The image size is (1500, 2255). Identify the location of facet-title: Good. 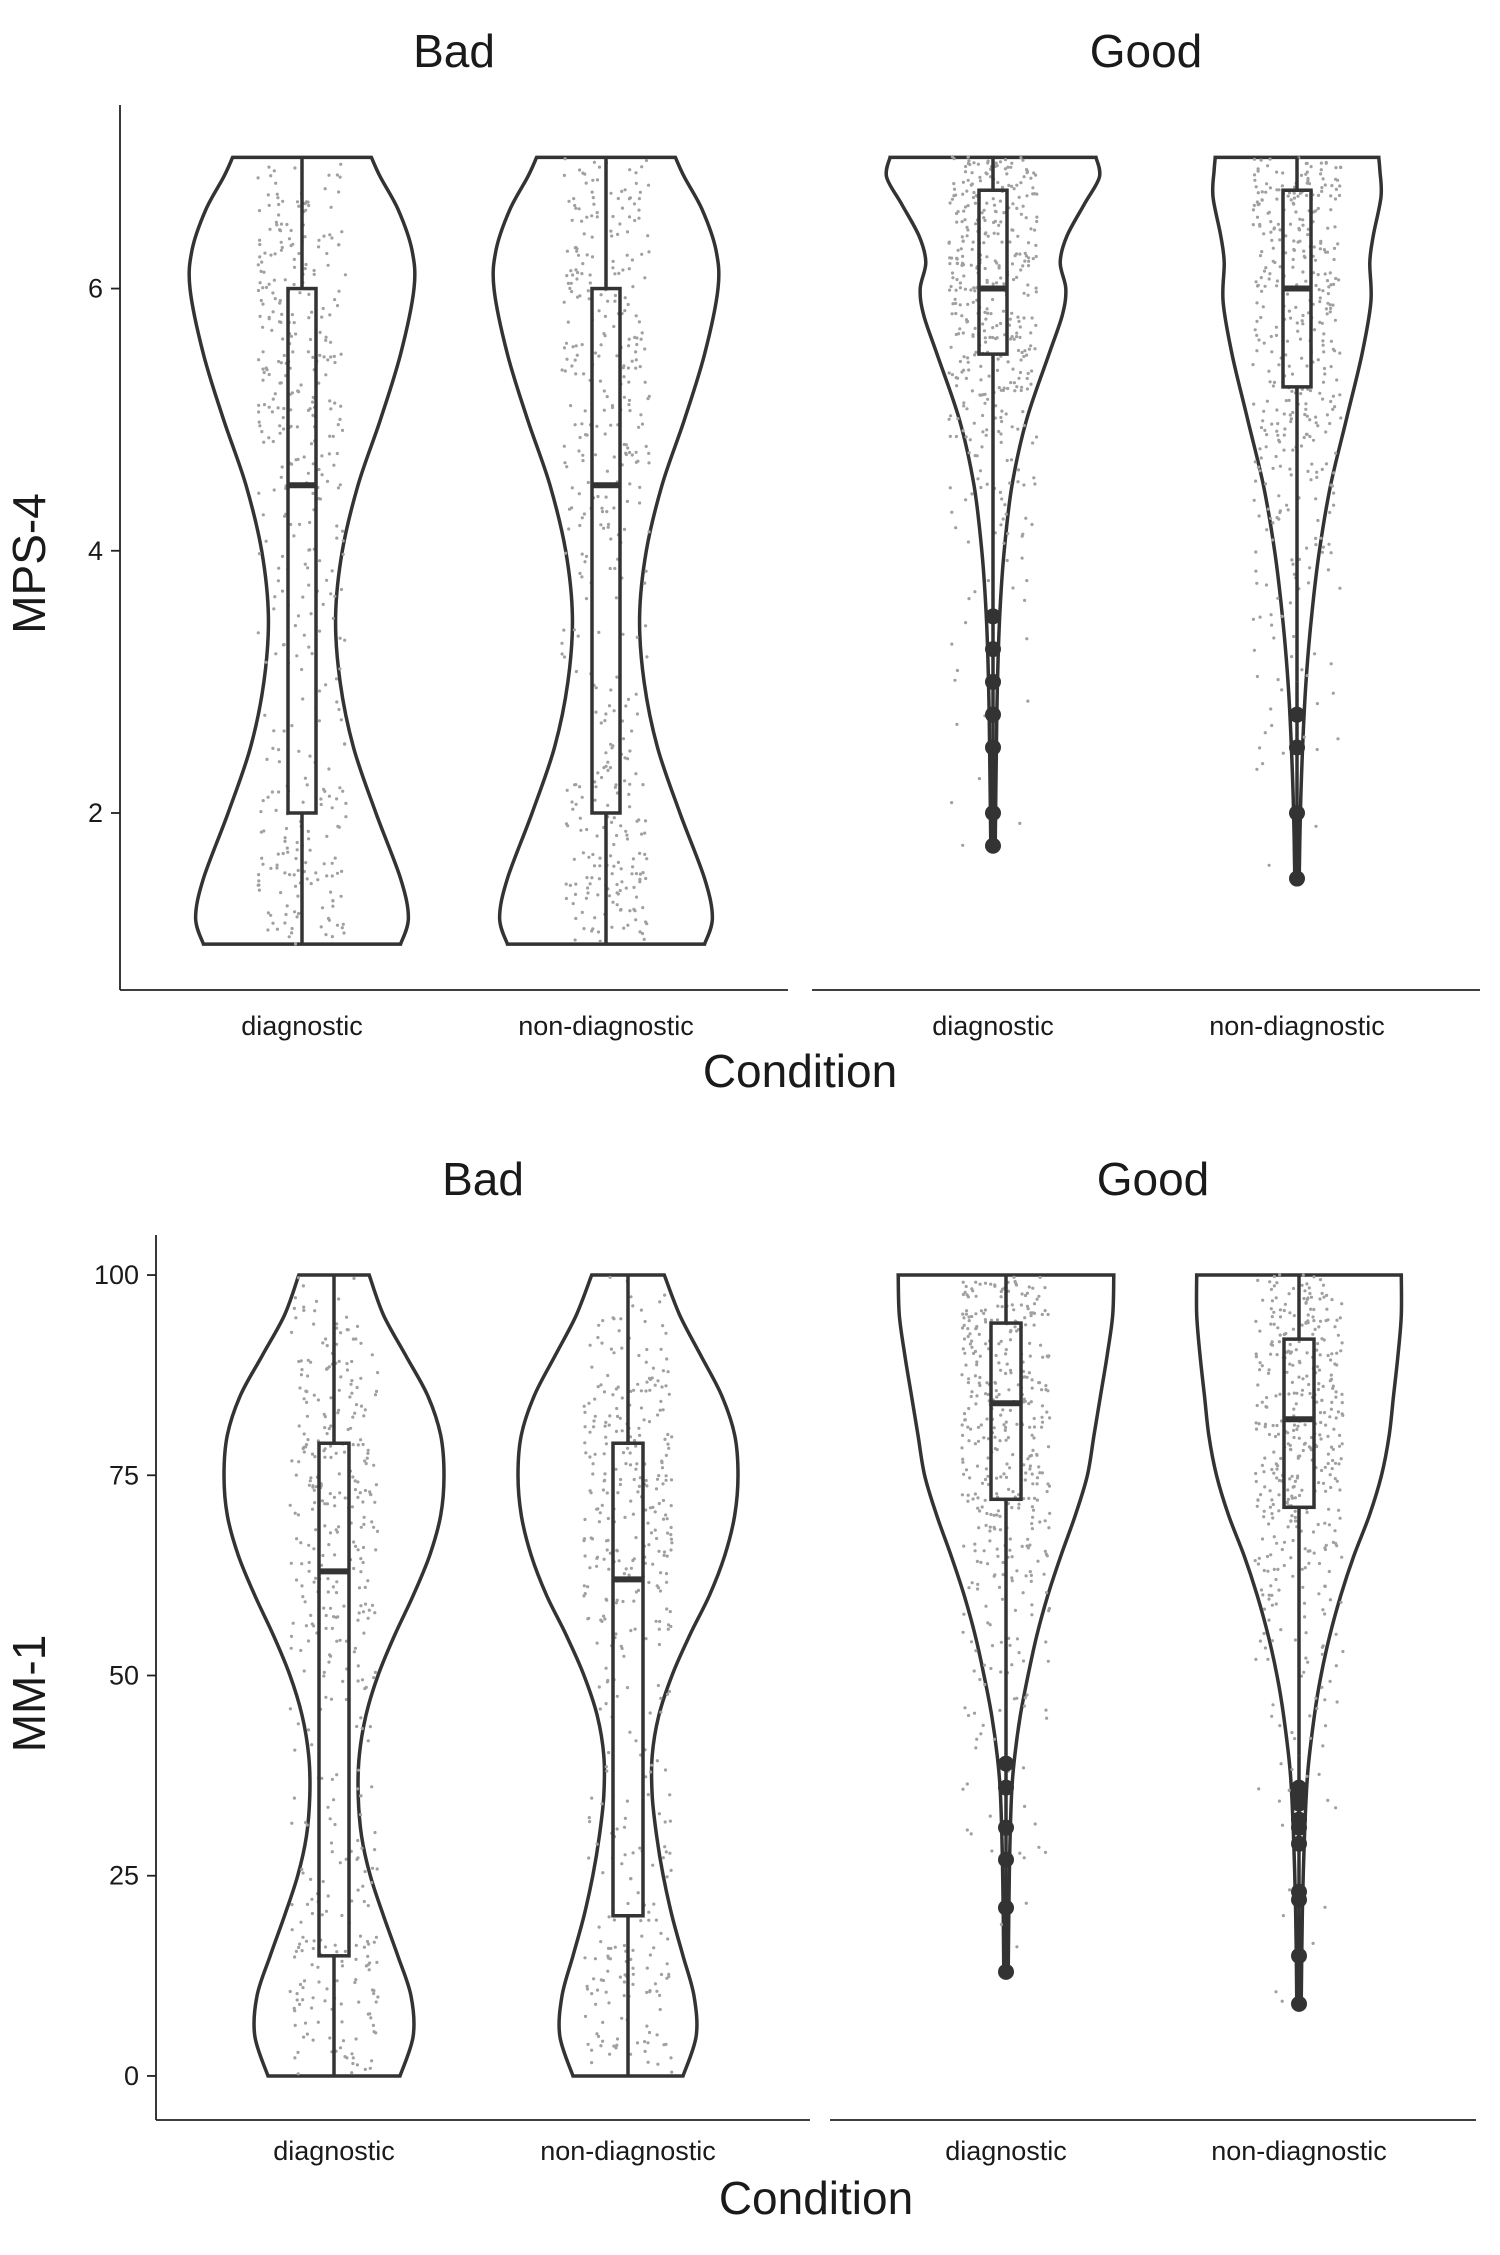
(1153, 1179).